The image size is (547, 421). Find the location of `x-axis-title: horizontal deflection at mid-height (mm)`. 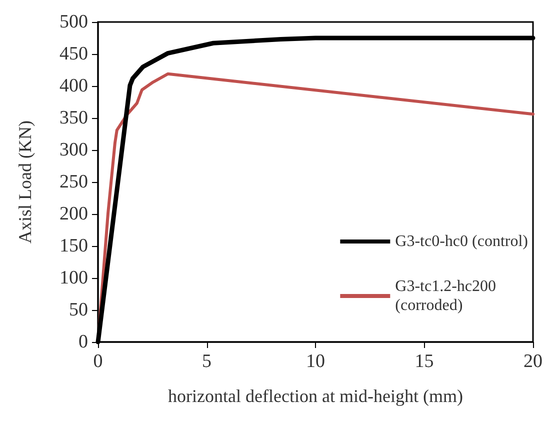

x-axis-title: horizontal deflection at mid-height (mm) is located at coordinates (315, 396).